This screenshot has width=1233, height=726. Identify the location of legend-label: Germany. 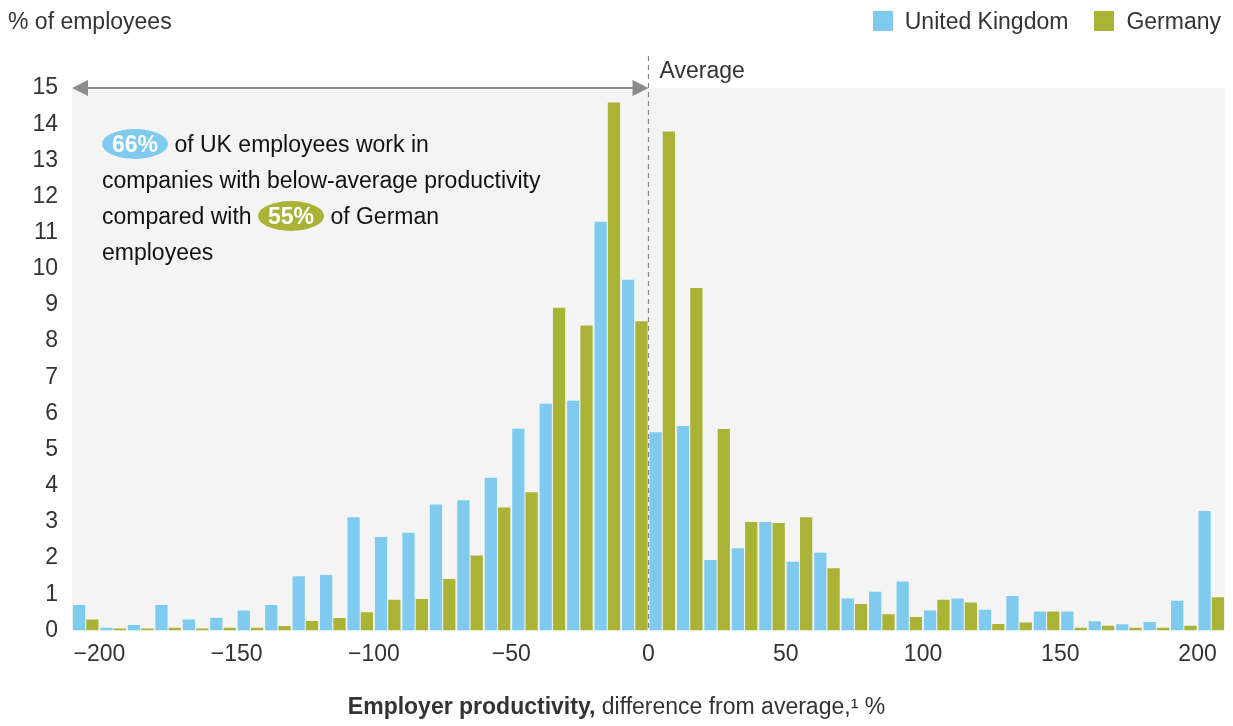
(1173, 21).